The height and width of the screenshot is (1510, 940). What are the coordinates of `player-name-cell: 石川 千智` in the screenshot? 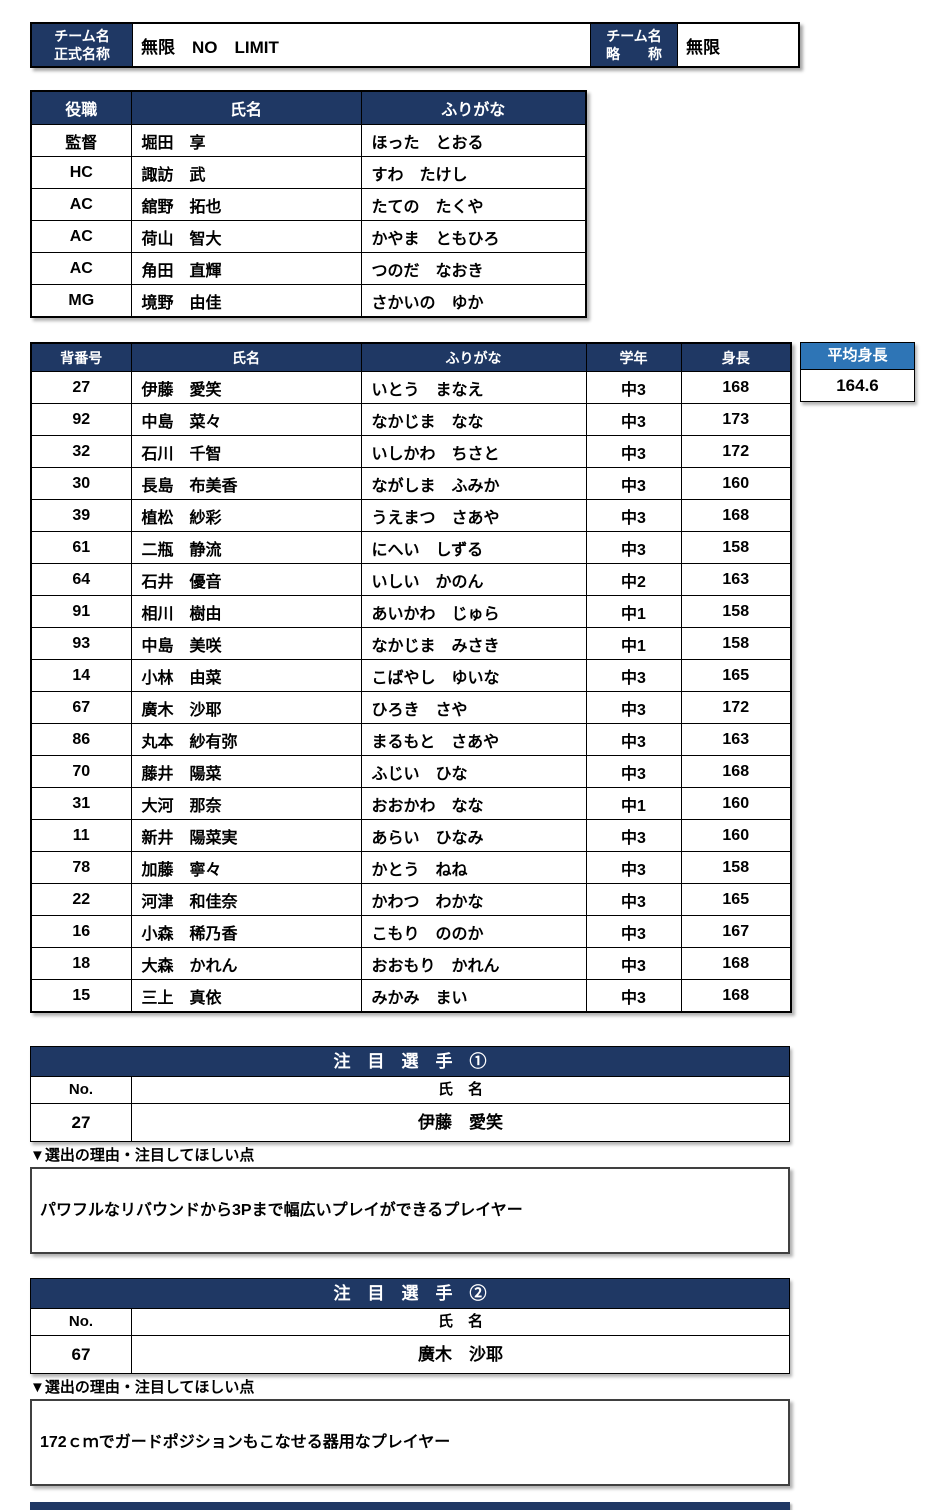 It's located at (246, 451).